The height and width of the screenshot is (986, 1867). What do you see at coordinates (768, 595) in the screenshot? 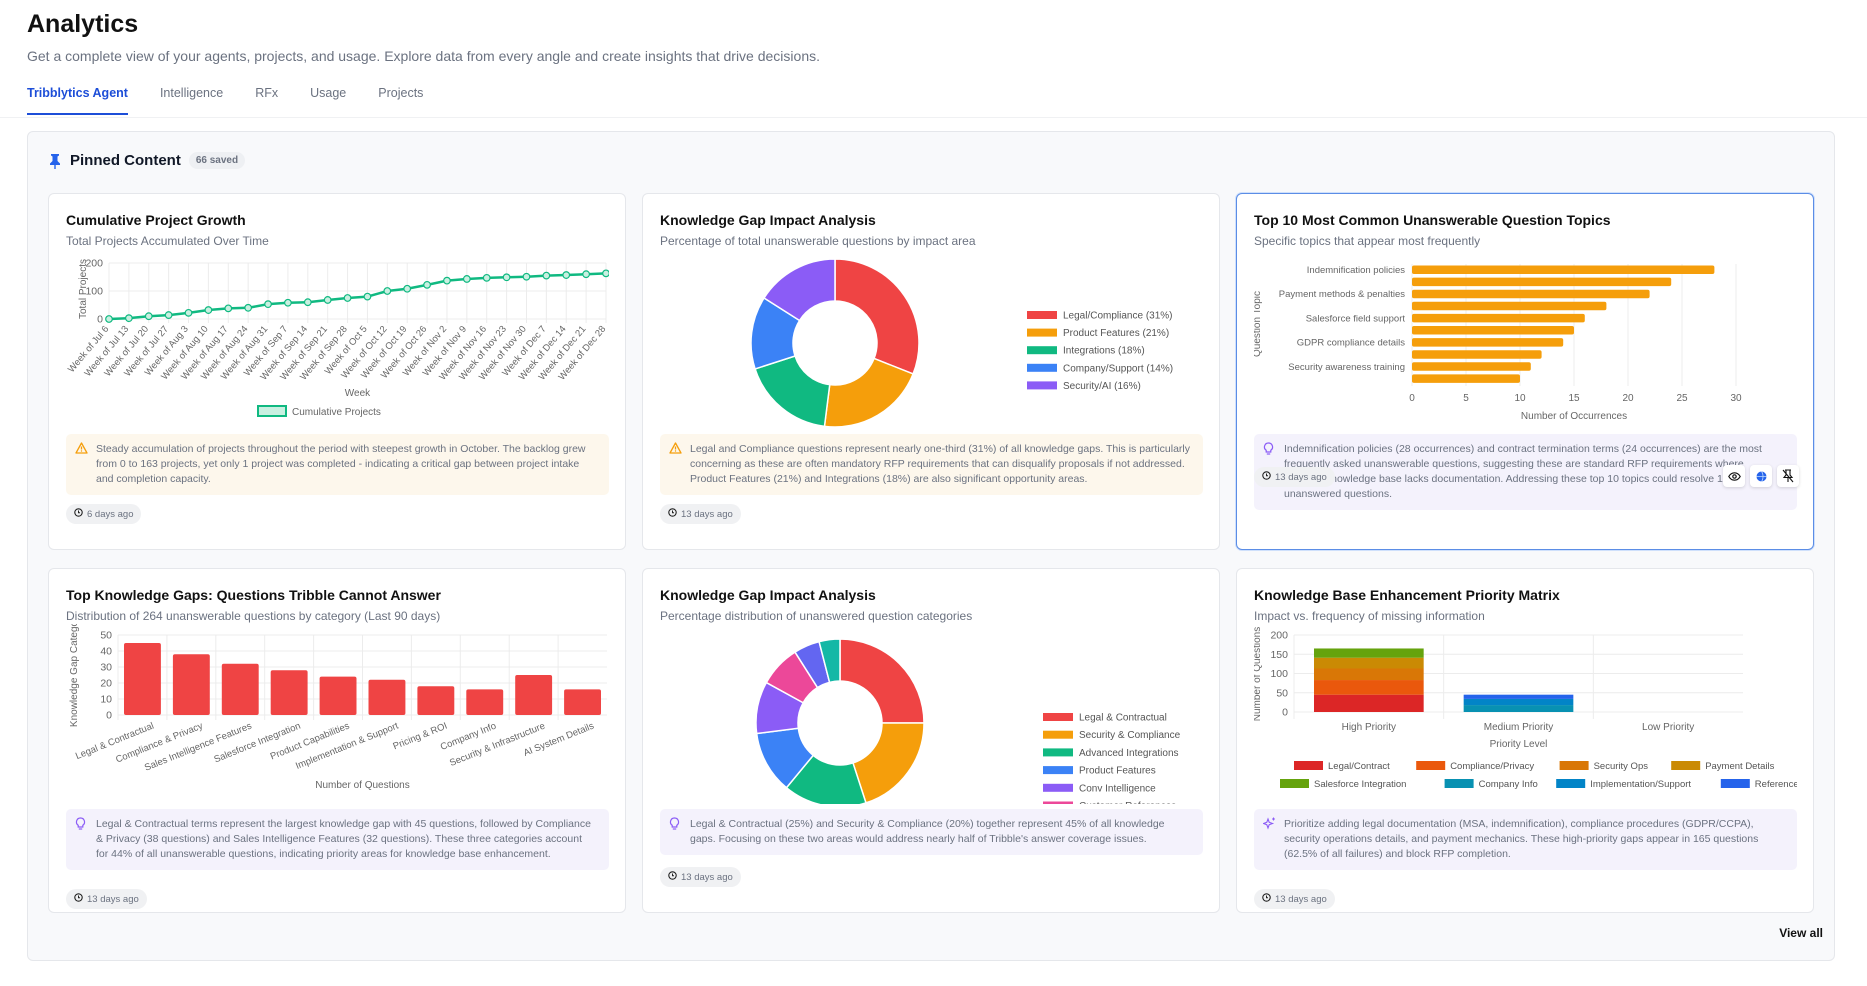
I see `card-title: Knowledge Gap Impact Analysis` at bounding box center [768, 595].